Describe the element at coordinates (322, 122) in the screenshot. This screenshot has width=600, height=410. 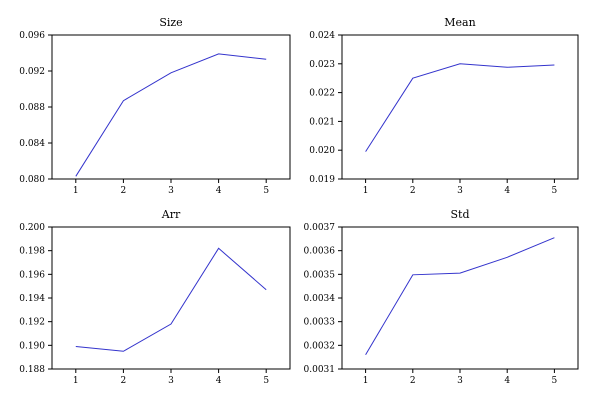
I see `y-tick-label: 0.021` at that location.